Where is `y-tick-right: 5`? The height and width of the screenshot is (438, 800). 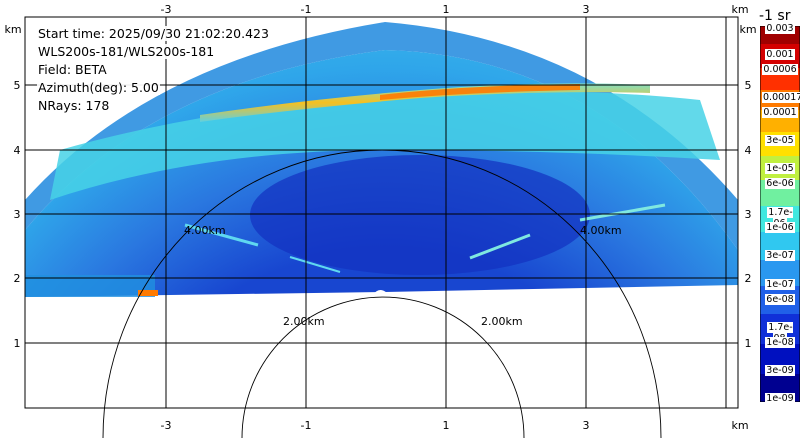 y-tick-right: 5 is located at coordinates (748, 85).